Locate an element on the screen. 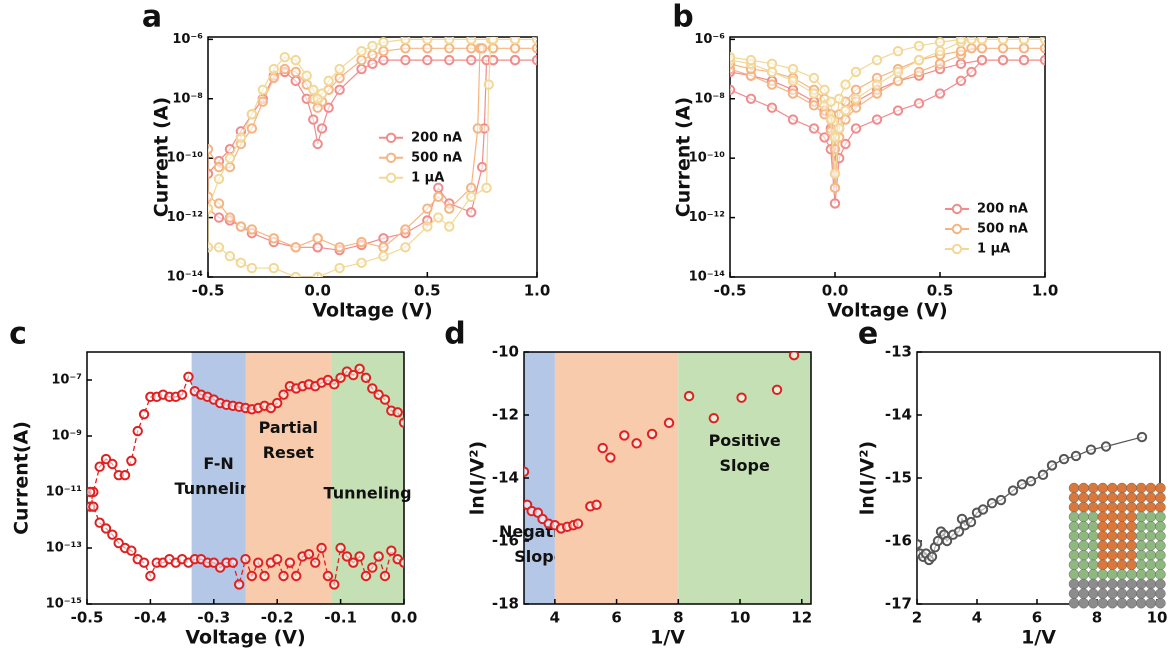 The image size is (1172, 661). region-label: F-N is located at coordinates (218, 463).